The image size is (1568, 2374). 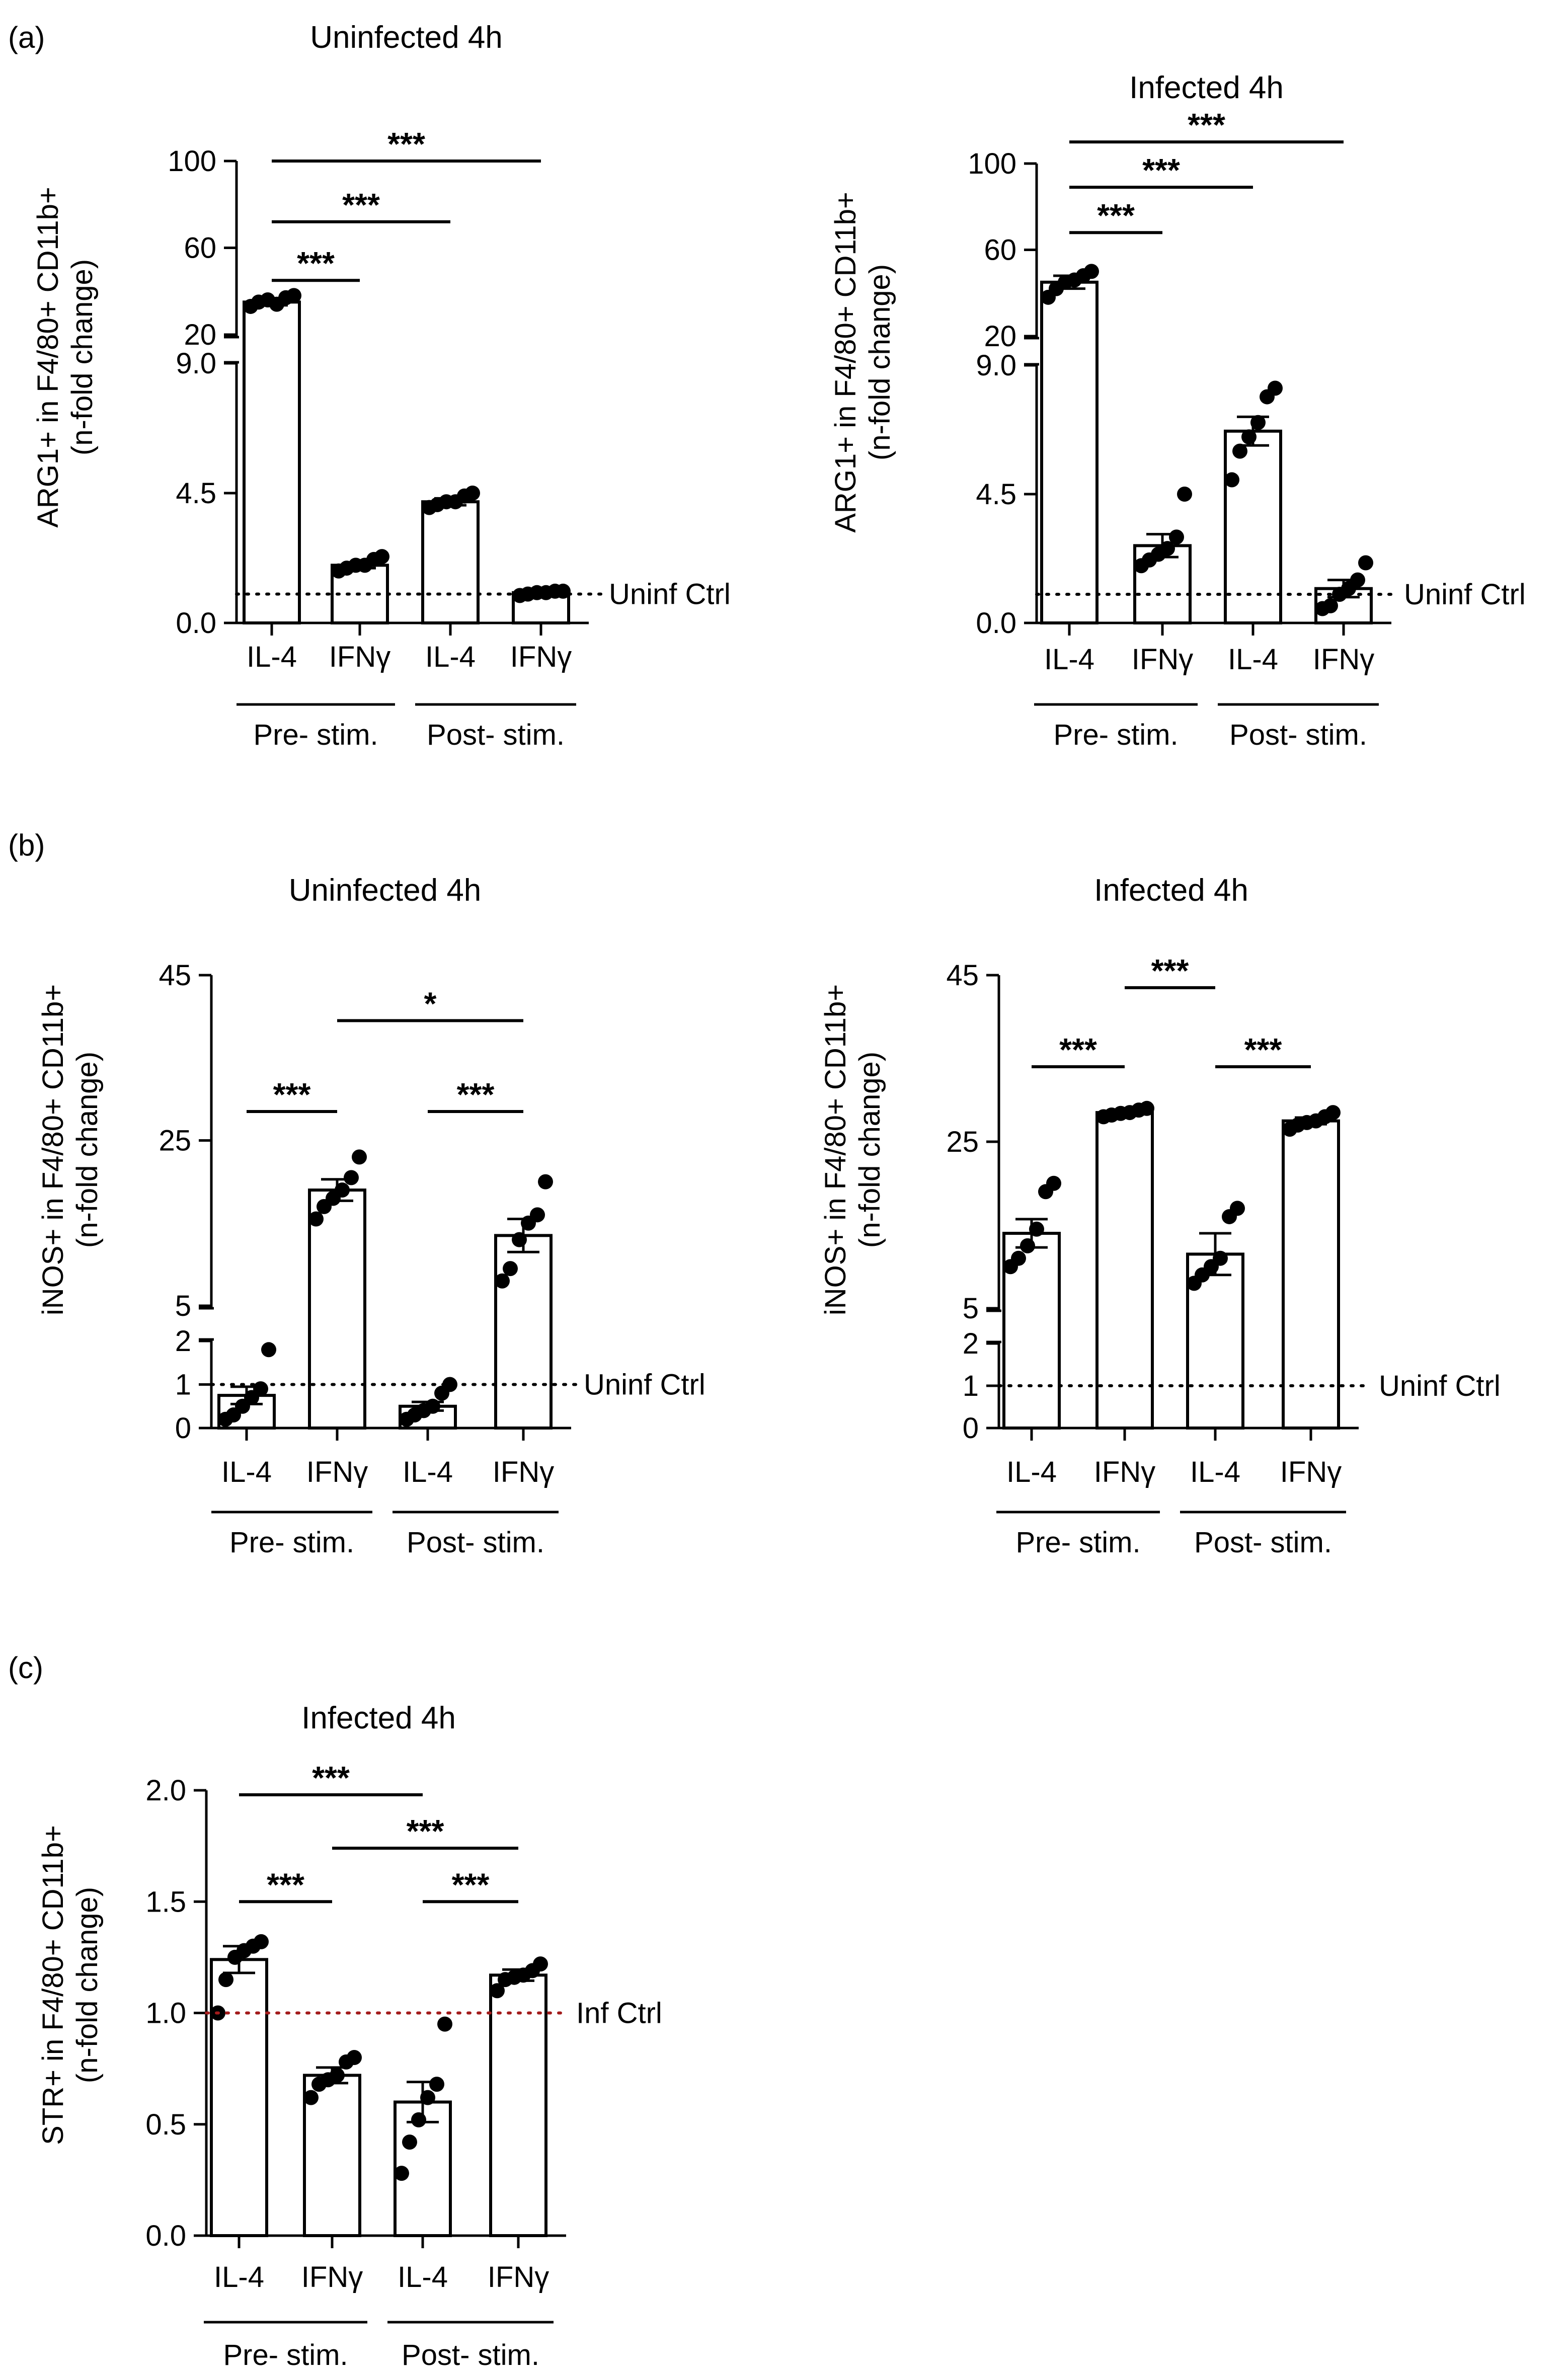 What do you see at coordinates (971, 1429) in the screenshot?
I see `y-tick-lower-label: 0` at bounding box center [971, 1429].